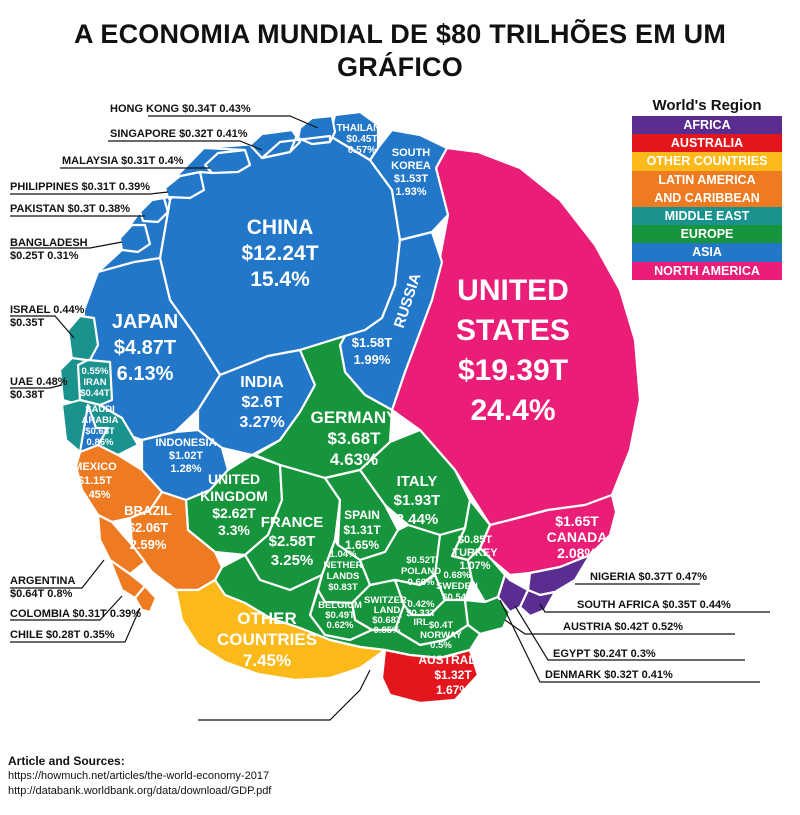 This screenshot has height=815, width=800. What do you see at coordinates (513, 350) in the screenshot?
I see `cell-label-0: UNITED STATES $19.39T 24.4%` at bounding box center [513, 350].